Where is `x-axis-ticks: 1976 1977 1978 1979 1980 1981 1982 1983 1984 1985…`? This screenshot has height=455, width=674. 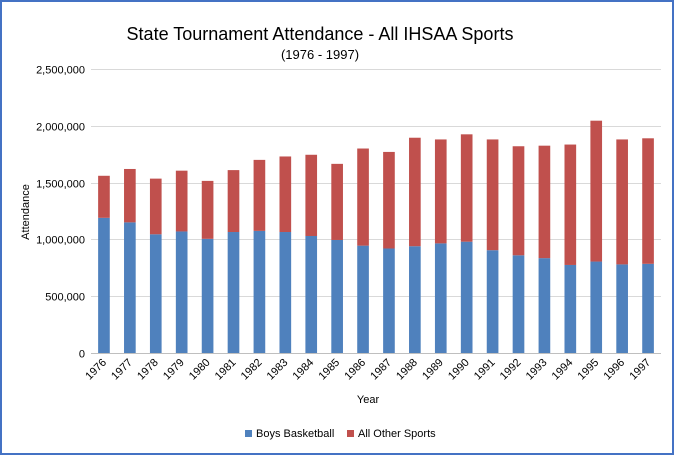
x-axis-ticks: 1976 1977 1978 1979 1980 1981 1982 1983 1984 1985… is located at coordinates (368, 370).